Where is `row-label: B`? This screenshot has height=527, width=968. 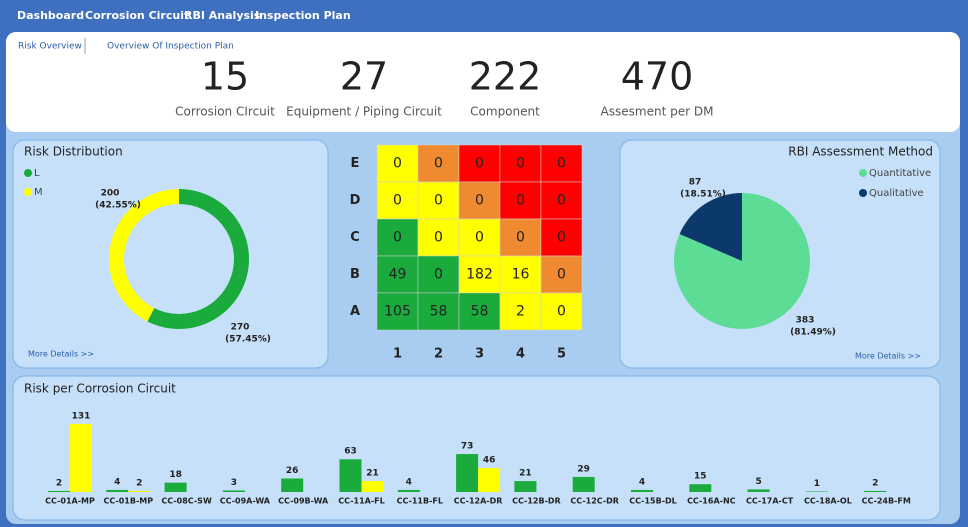 row-label: B is located at coordinates (355, 274).